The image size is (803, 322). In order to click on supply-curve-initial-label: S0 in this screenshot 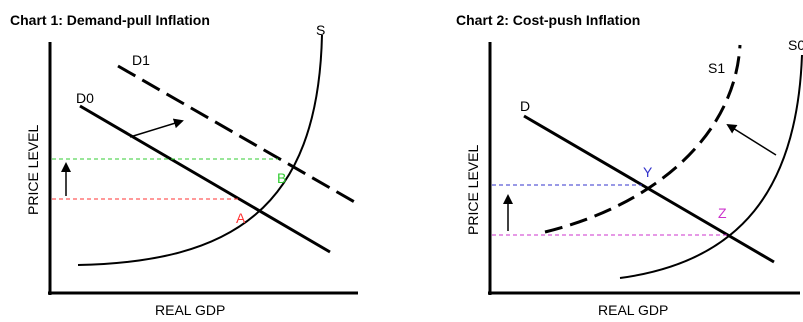, I will do `click(795, 45)`.